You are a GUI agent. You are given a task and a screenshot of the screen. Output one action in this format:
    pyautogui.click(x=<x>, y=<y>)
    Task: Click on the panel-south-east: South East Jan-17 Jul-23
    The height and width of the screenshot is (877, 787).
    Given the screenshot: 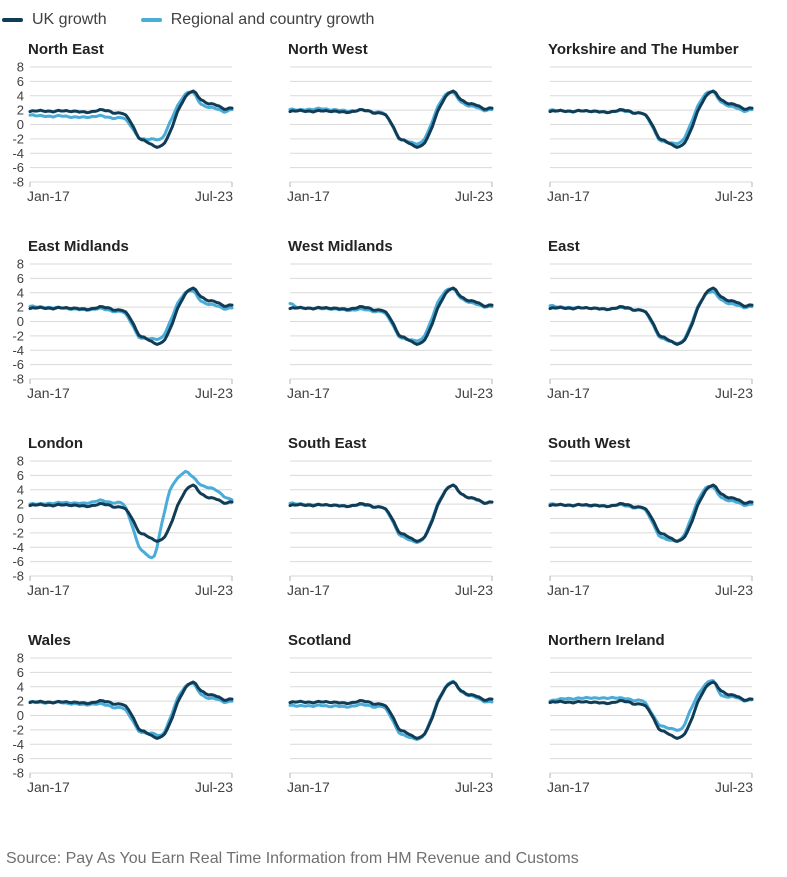 What is the action you would take?
    pyautogui.click(x=390, y=526)
    